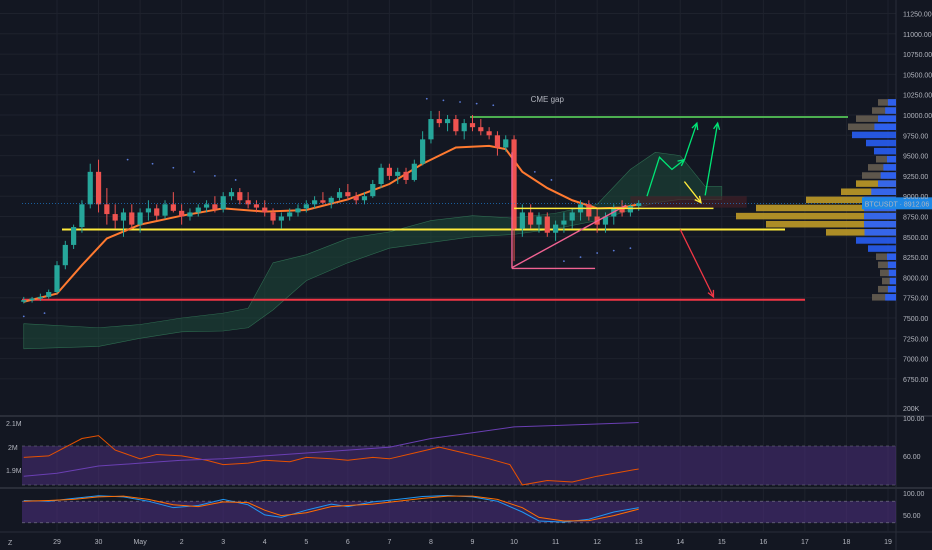 This screenshot has width=932, height=550. I want to click on price-tick-label: 8000.00, so click(915, 278).